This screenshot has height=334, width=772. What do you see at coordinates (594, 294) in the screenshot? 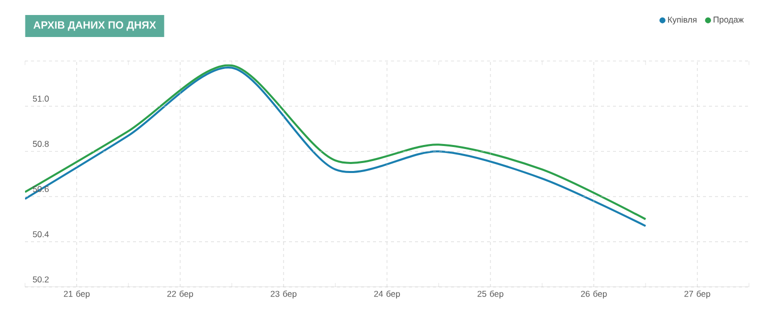
I see `x-tick-label: 26 бер` at bounding box center [594, 294].